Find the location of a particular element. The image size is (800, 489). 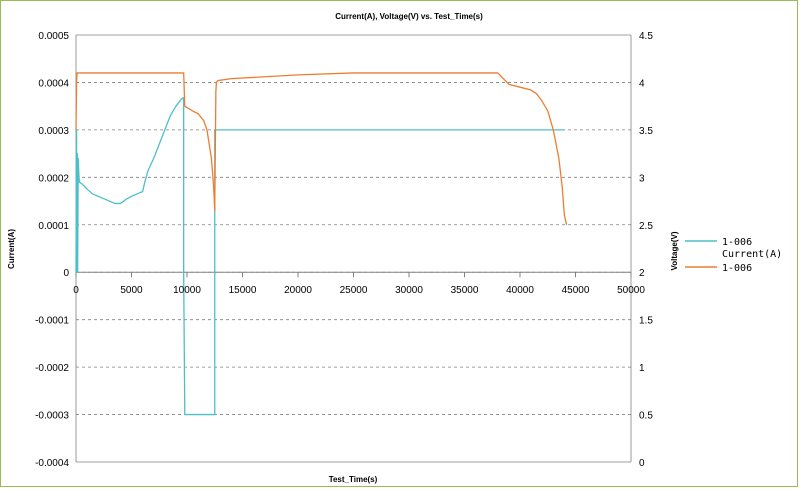

y-right-tick-label: 2.5 is located at coordinates (646, 226).